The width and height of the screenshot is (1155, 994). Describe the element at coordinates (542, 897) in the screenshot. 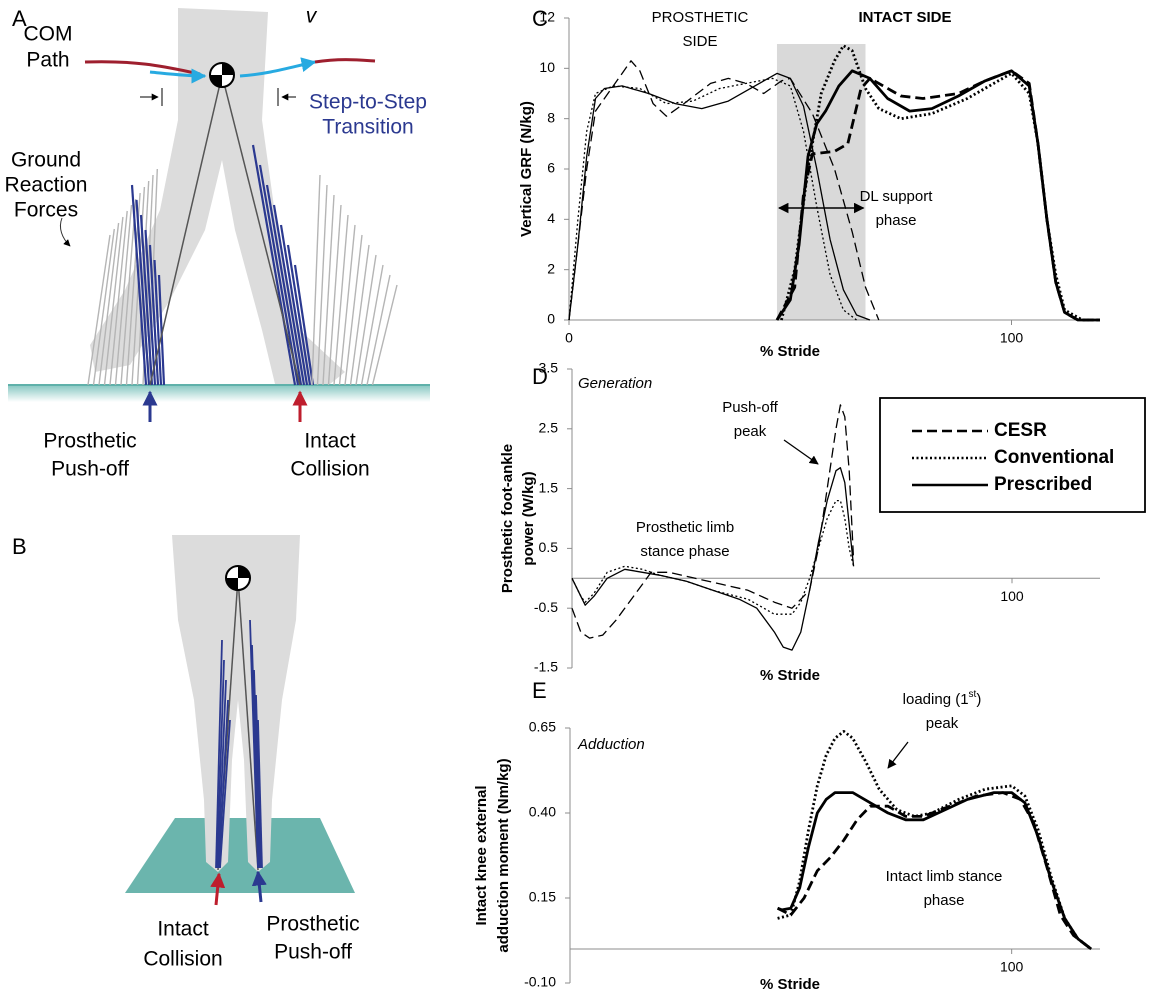

I see `y-tick-label: 0.15` at that location.